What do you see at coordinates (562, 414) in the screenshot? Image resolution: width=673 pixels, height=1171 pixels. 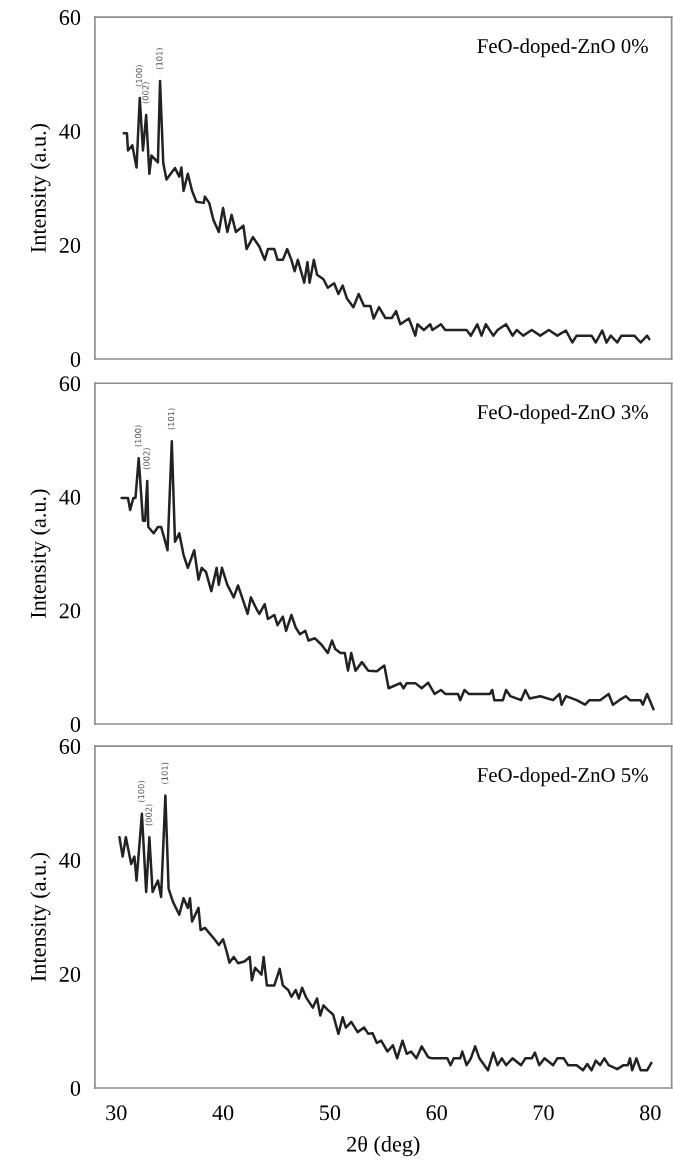 I see `text: FeO-doped-ZnO 3%` at bounding box center [562, 414].